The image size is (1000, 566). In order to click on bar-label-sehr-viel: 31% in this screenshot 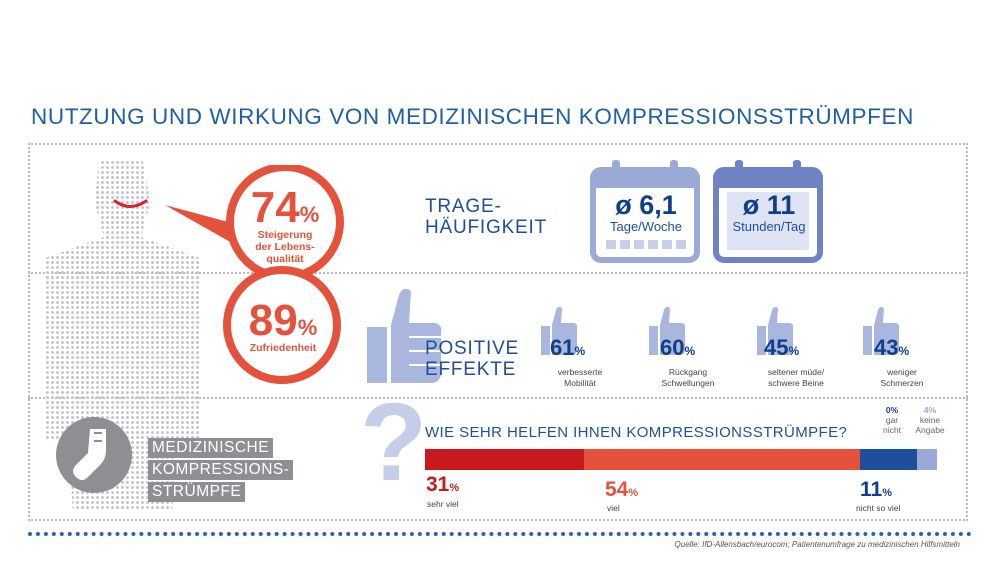, I will do `click(442, 485)`.